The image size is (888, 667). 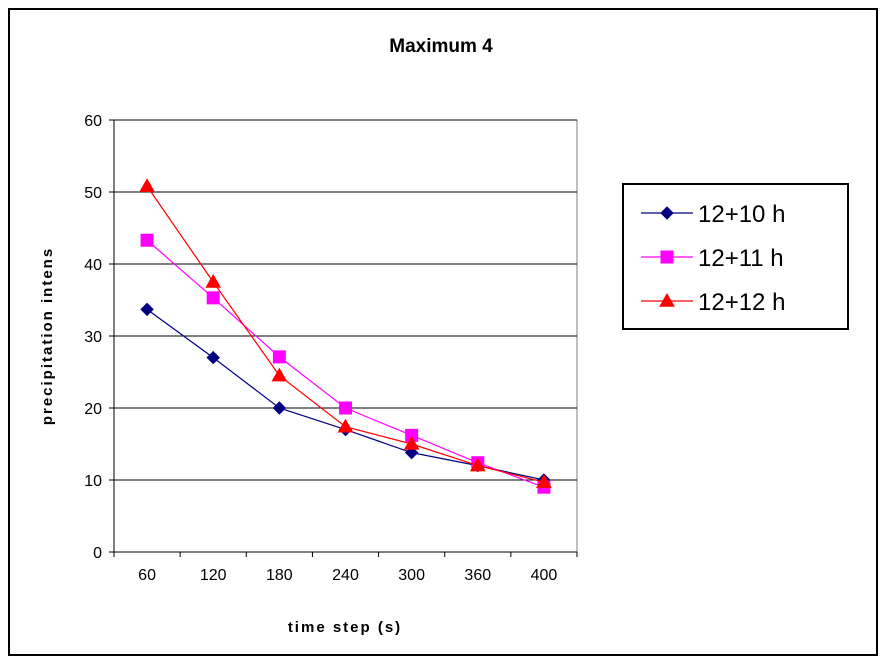 I want to click on x-tick-label: 120, so click(x=213, y=575).